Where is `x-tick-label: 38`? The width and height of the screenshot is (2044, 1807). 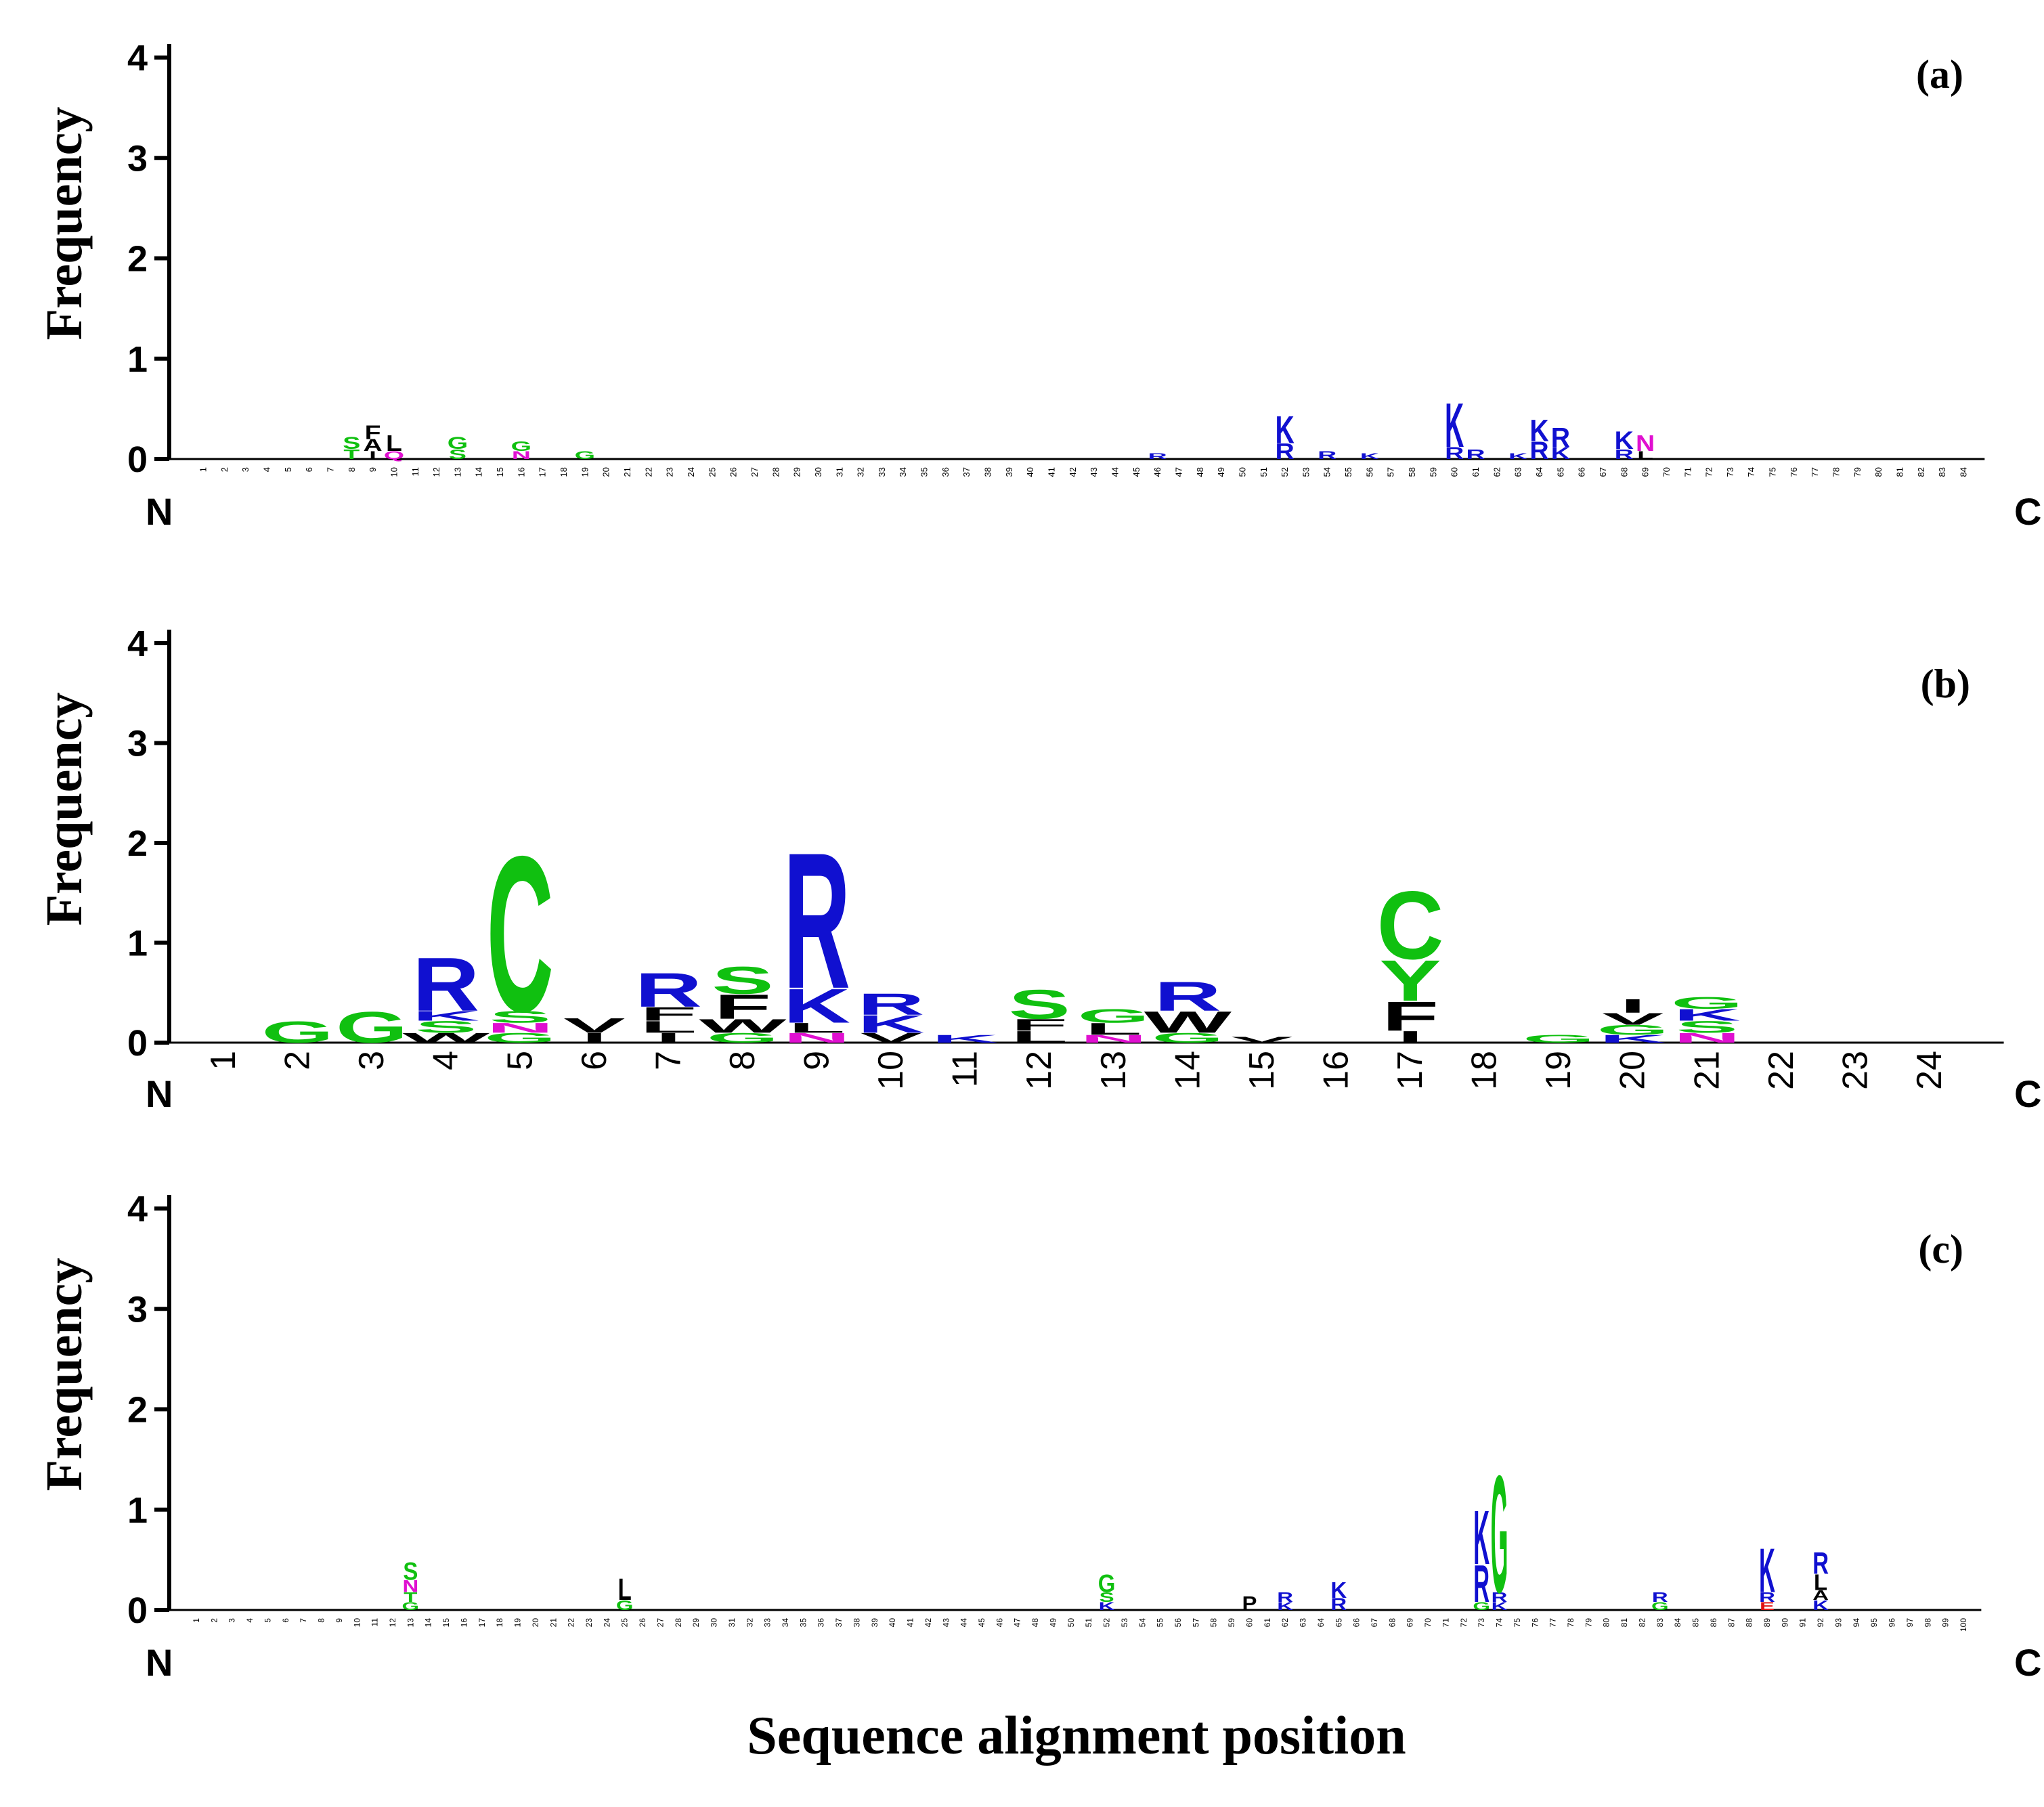
x-tick-label: 38 is located at coordinates (856, 1623).